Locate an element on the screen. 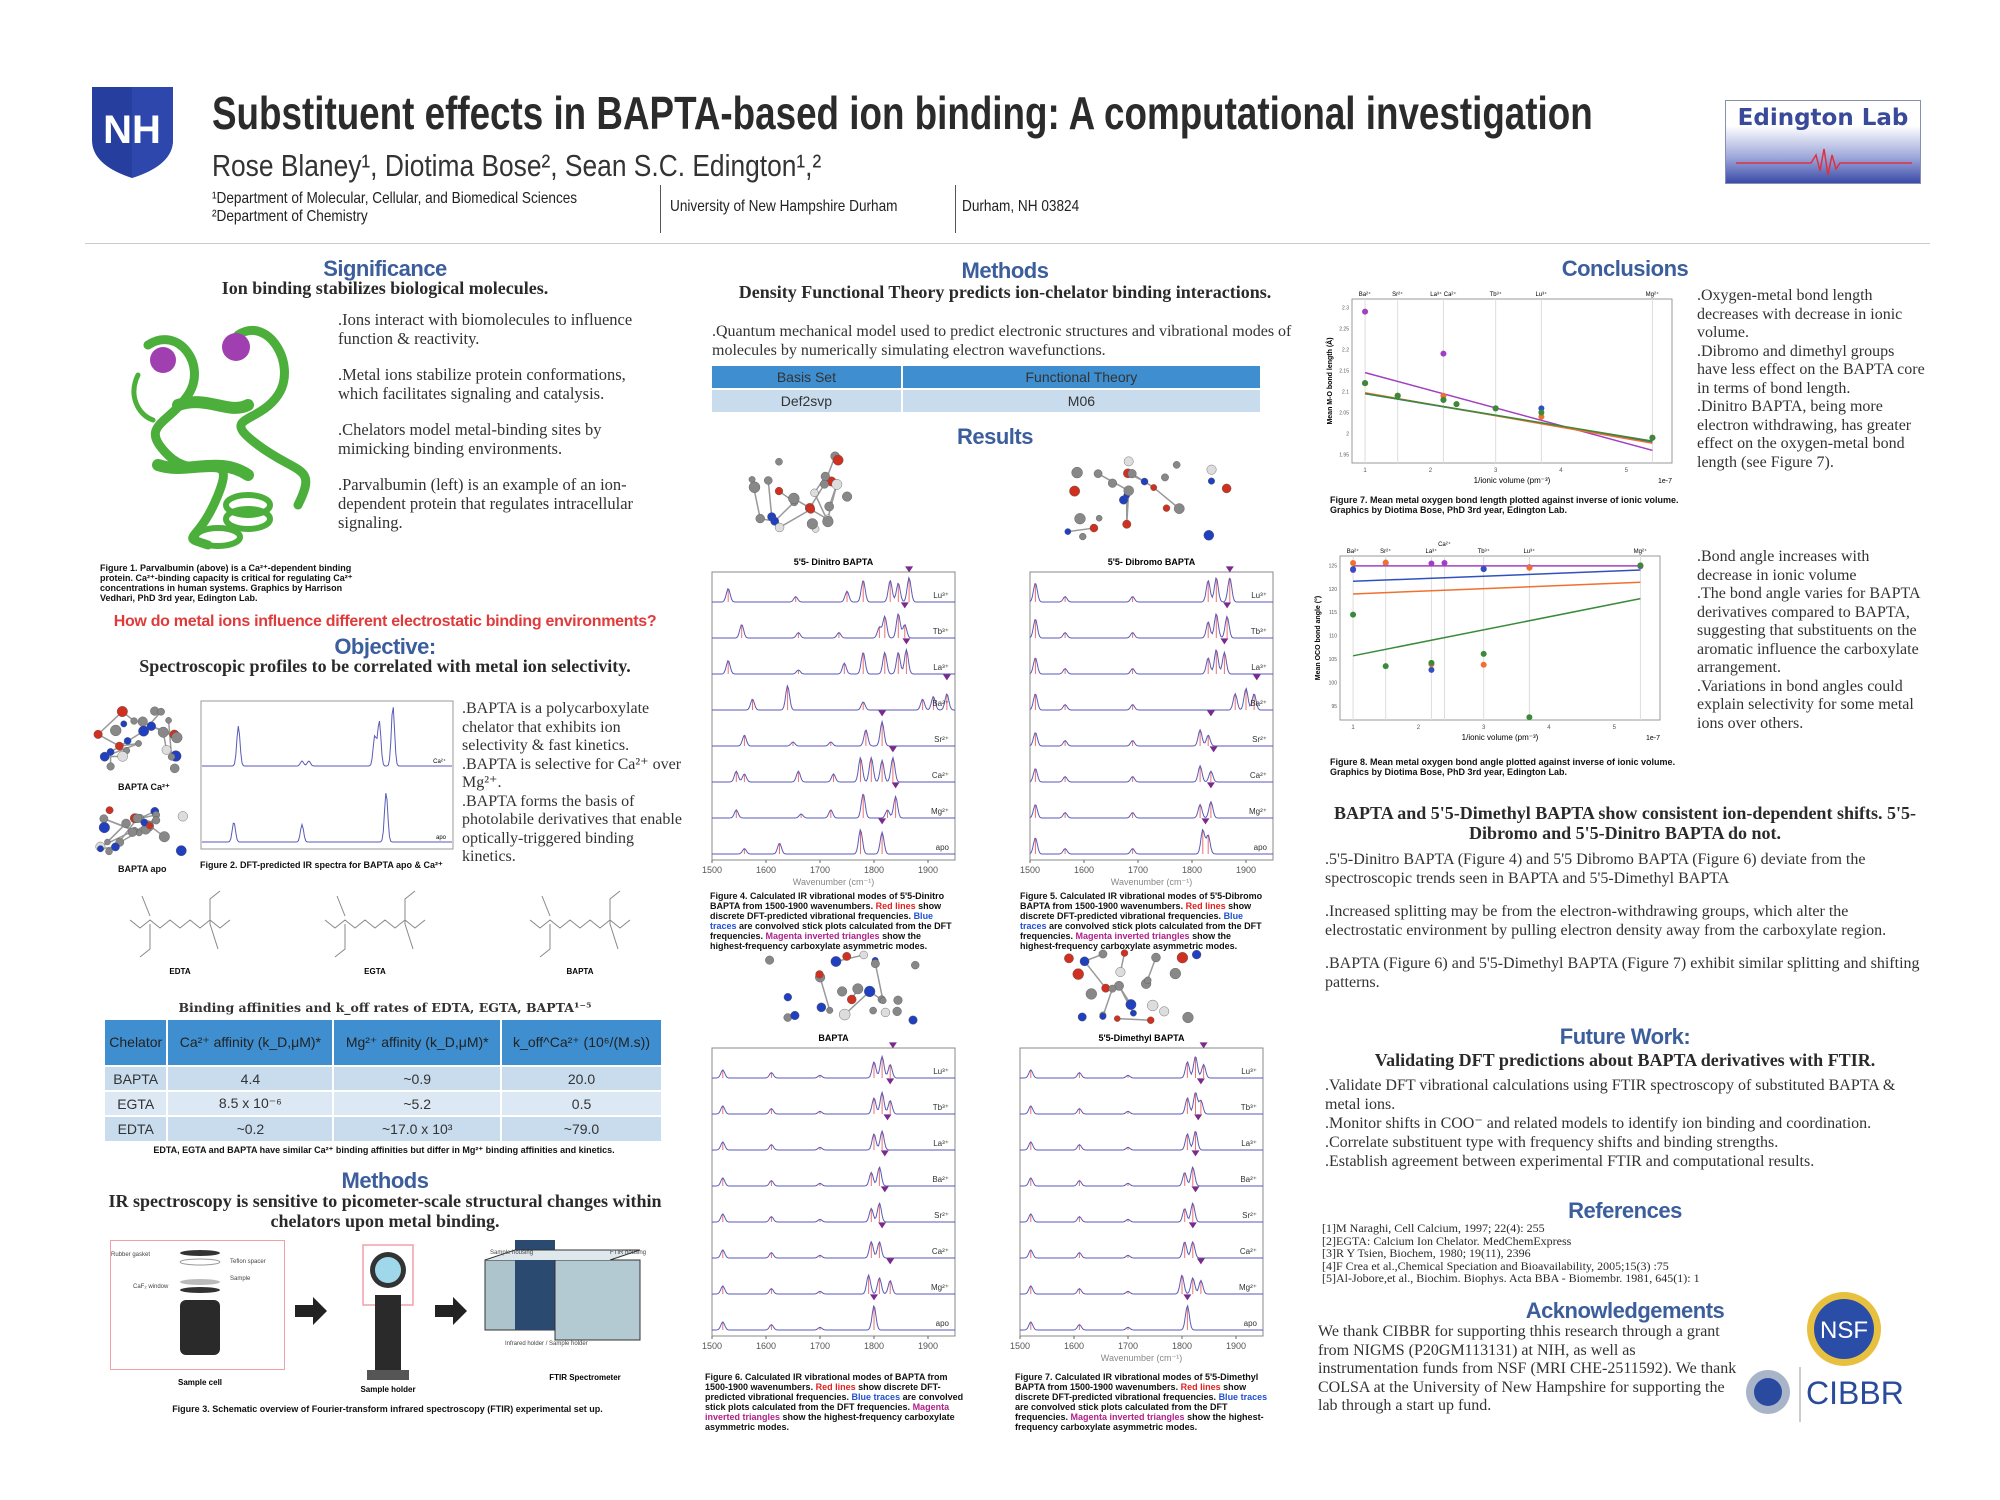 Image resolution: width=2000 pixels, height=1500 pixels. ion-label: apo is located at coordinates (943, 1323).